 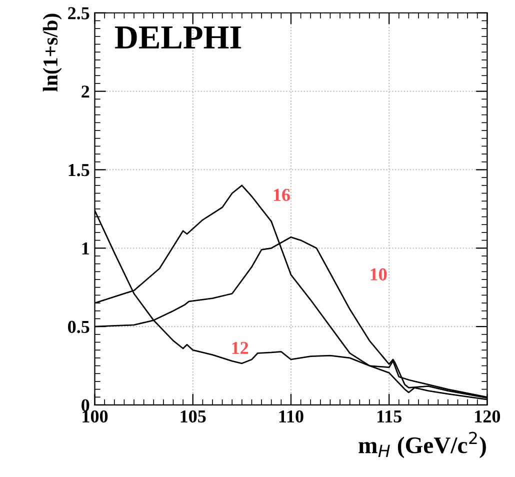 I want to click on x-tick-label: 115, so click(x=389, y=416).